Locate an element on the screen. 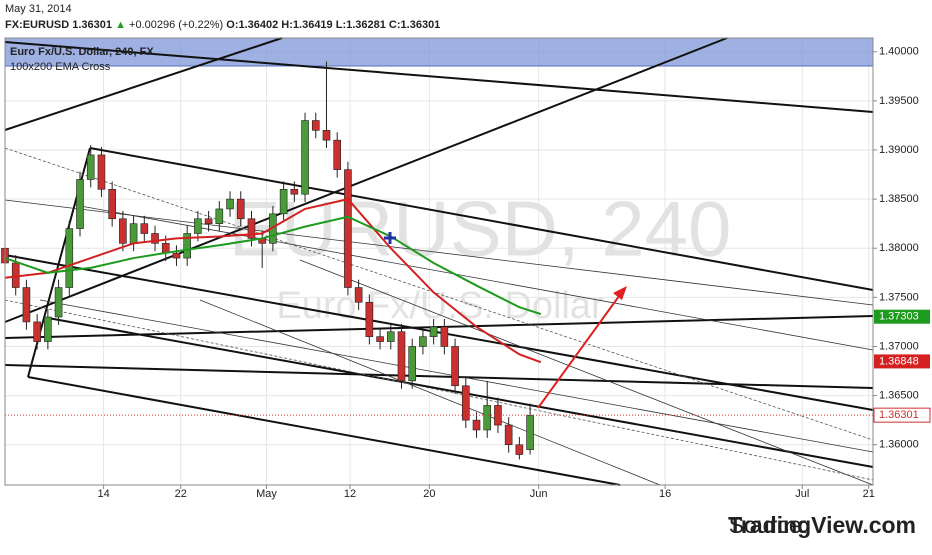 Image resolution: width=932 pixels, height=555 pixels. source-prefix: Source: is located at coordinates (768, 525).